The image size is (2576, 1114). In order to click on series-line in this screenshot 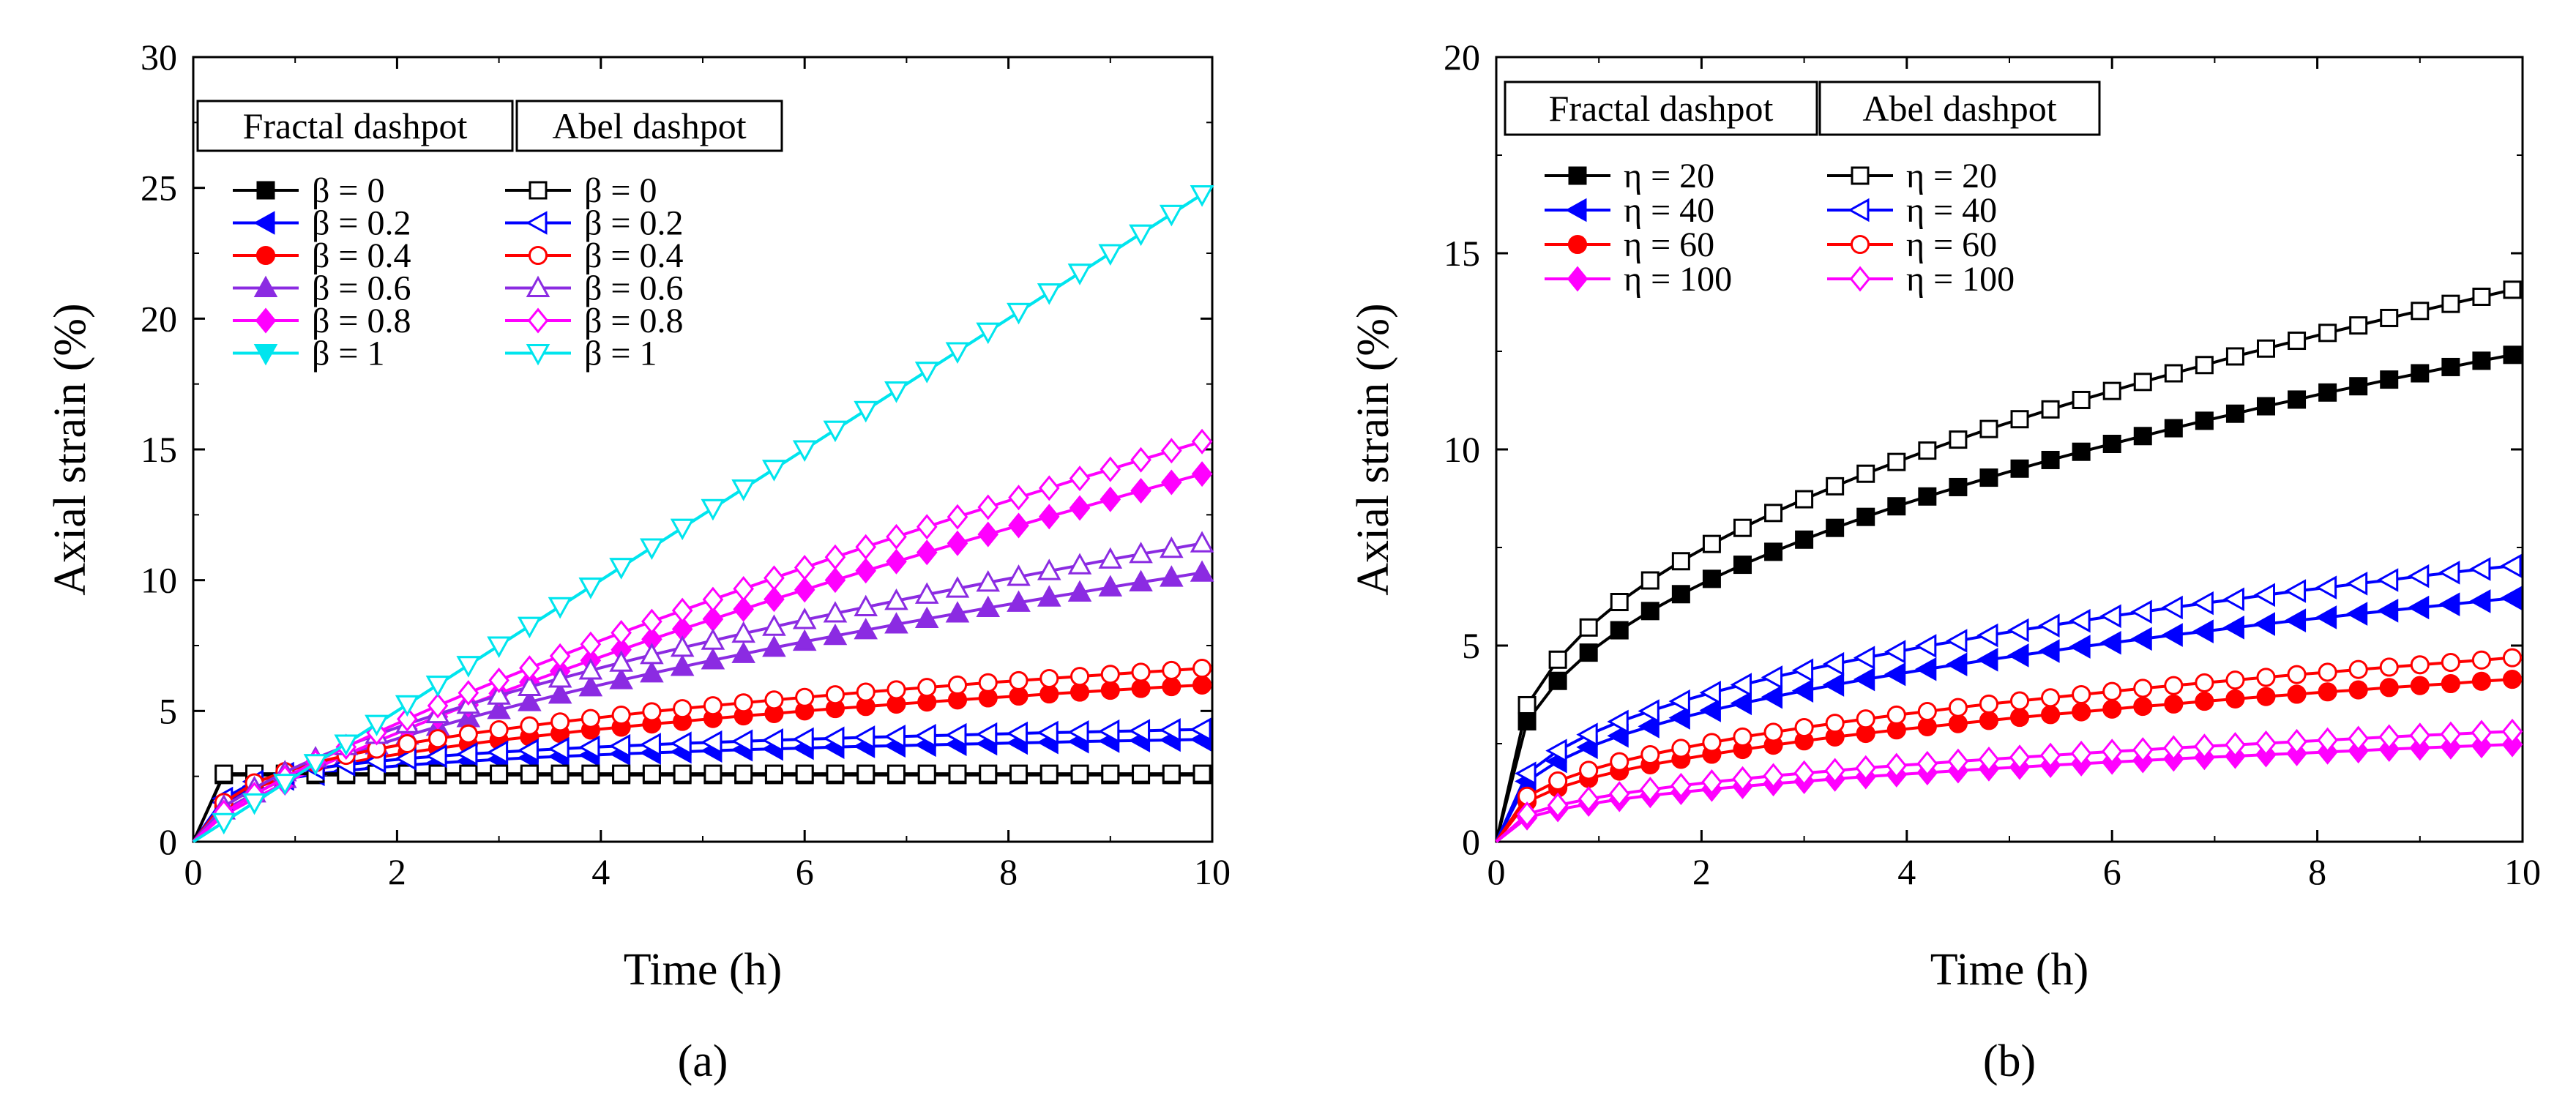, I will do `click(697, 785)`.